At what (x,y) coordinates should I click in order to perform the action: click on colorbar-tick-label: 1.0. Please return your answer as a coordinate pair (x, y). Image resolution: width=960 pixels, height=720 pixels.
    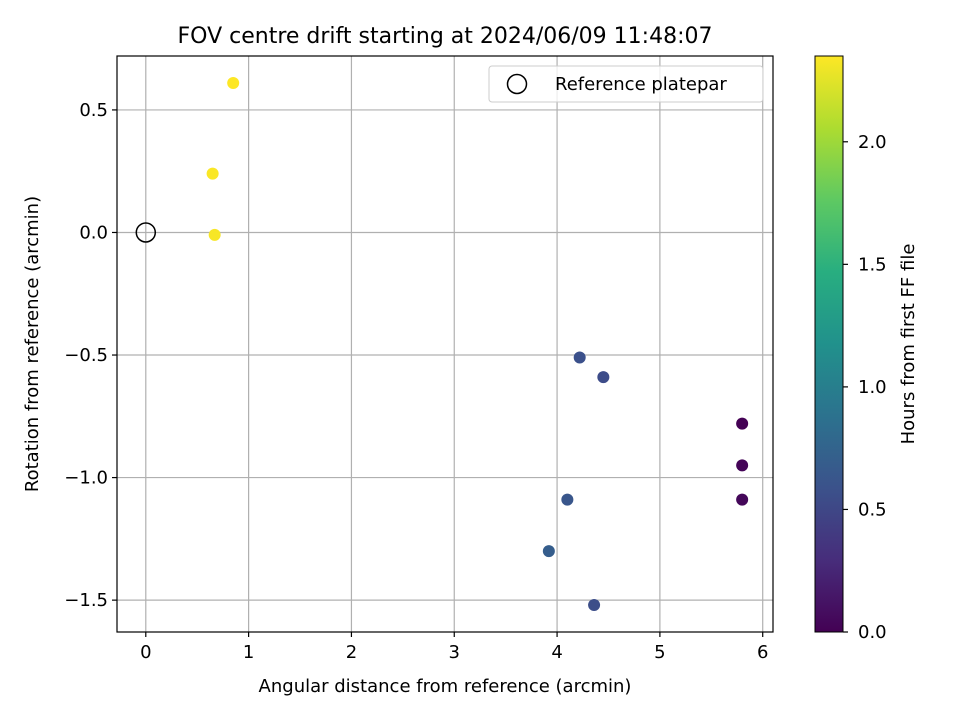
    Looking at the image, I should click on (872, 387).